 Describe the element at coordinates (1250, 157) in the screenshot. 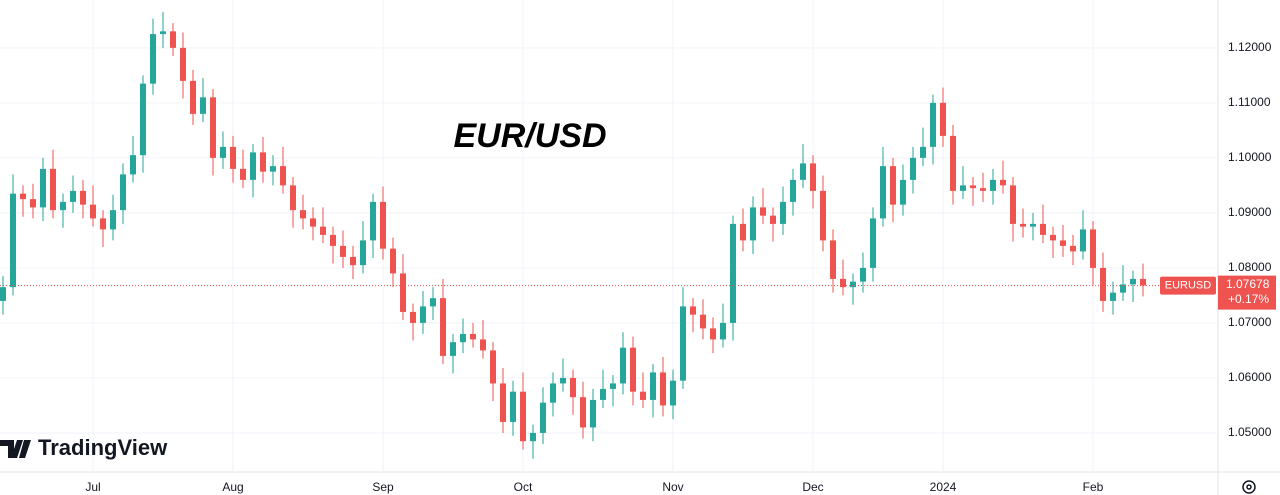

I see `y-tick-label: 1.10000` at that location.